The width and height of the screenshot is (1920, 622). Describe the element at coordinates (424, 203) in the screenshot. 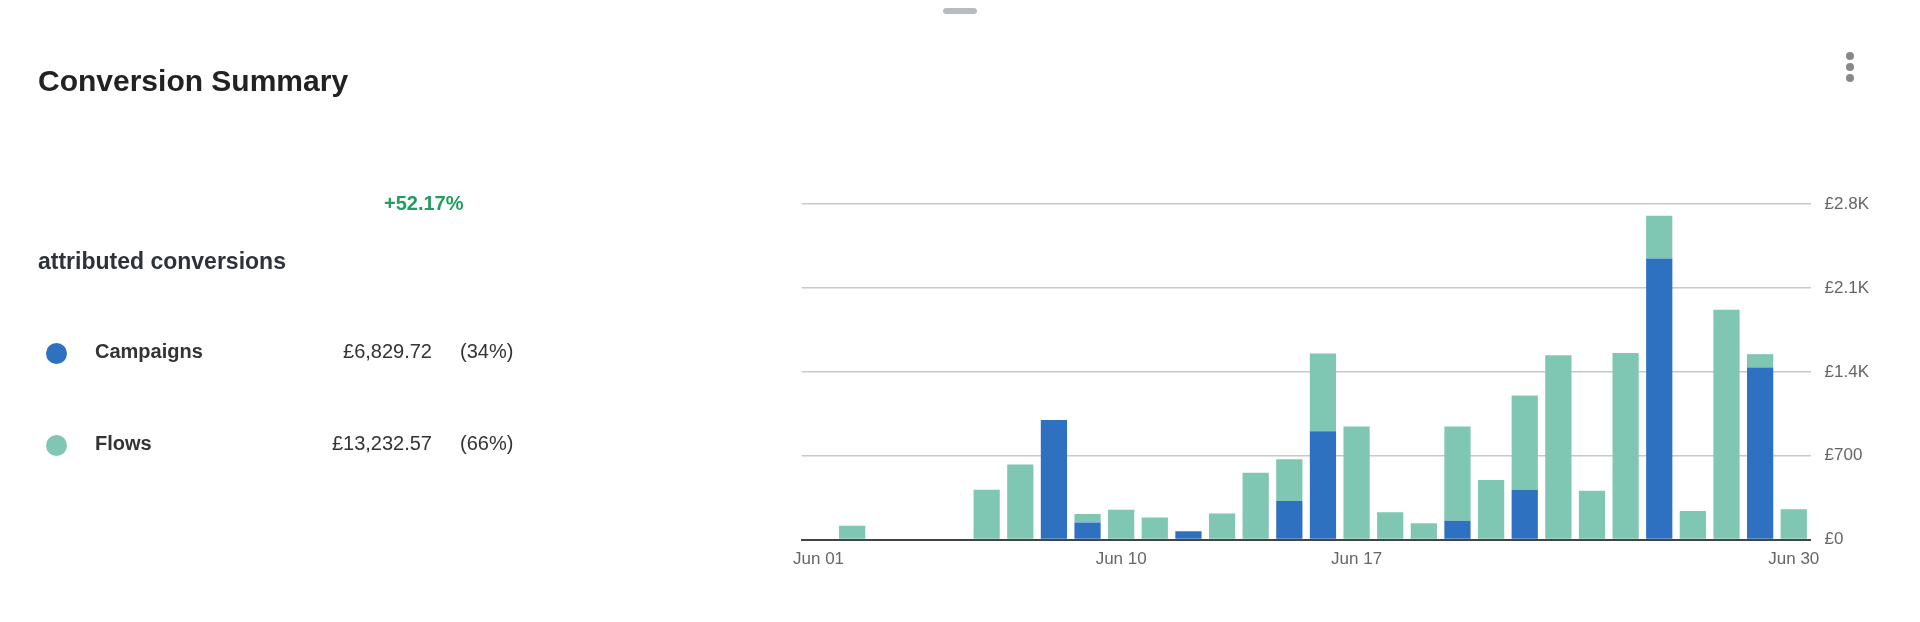

I see `text: +52.17%` at that location.